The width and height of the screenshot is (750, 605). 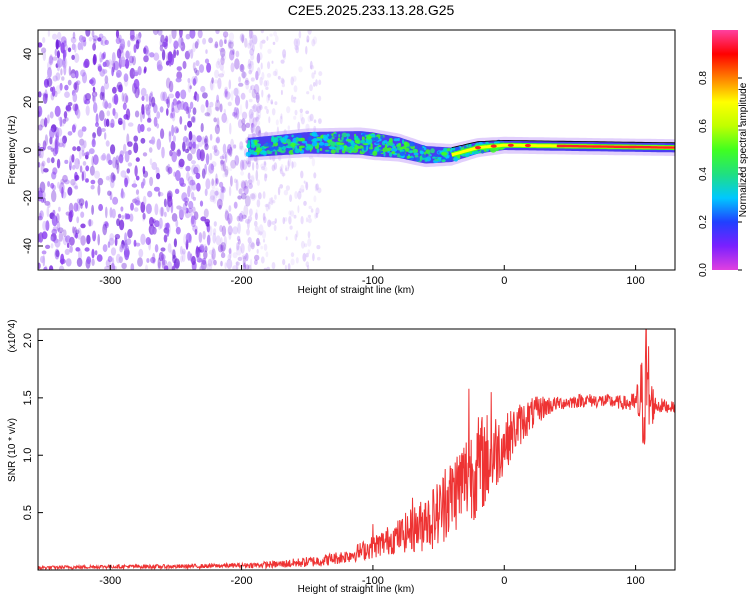 I want to click on top-y-axis-label: Frequency (Hz), so click(x=12, y=150).